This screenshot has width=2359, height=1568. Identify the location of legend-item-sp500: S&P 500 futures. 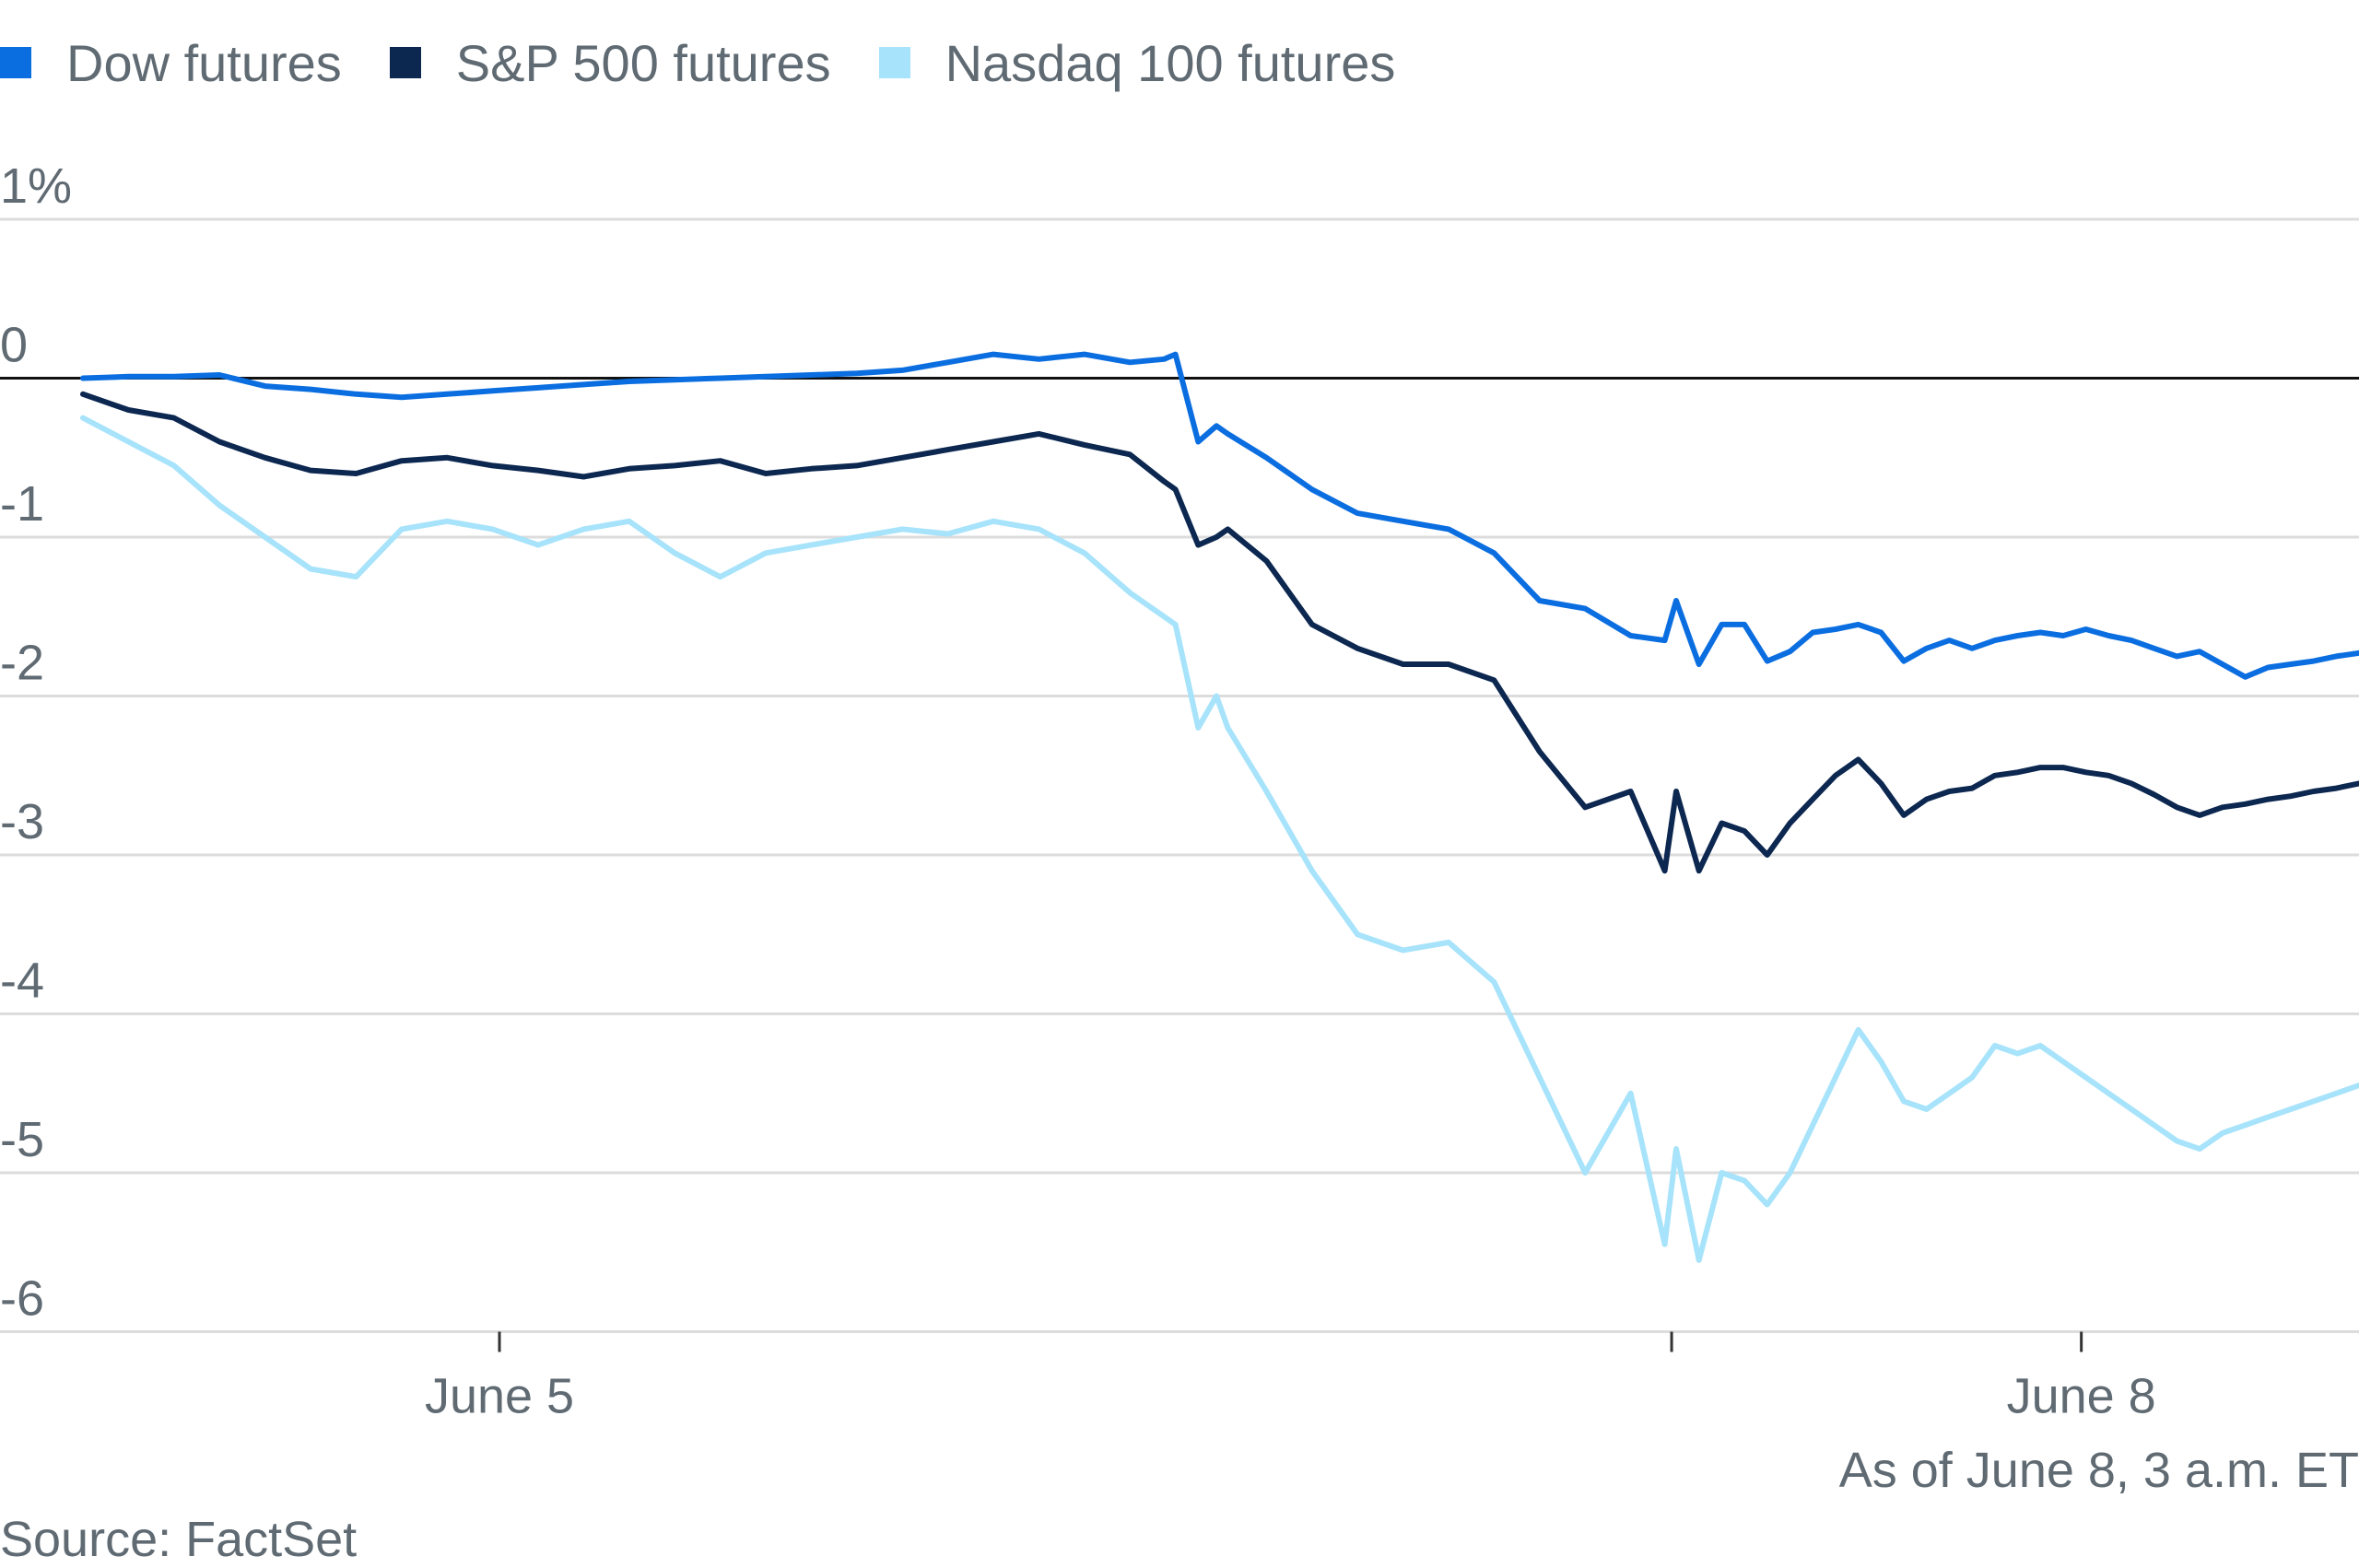
(610, 63).